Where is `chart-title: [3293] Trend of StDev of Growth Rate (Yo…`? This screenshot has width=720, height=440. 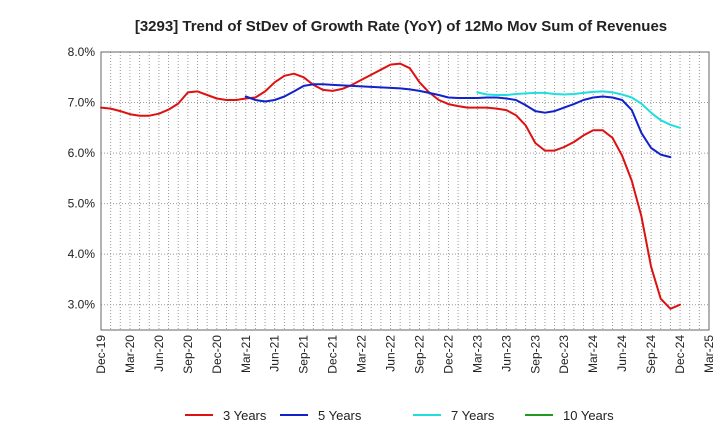 chart-title: [3293] Trend of StDev of Growth Rate (Yo… is located at coordinates (401, 26).